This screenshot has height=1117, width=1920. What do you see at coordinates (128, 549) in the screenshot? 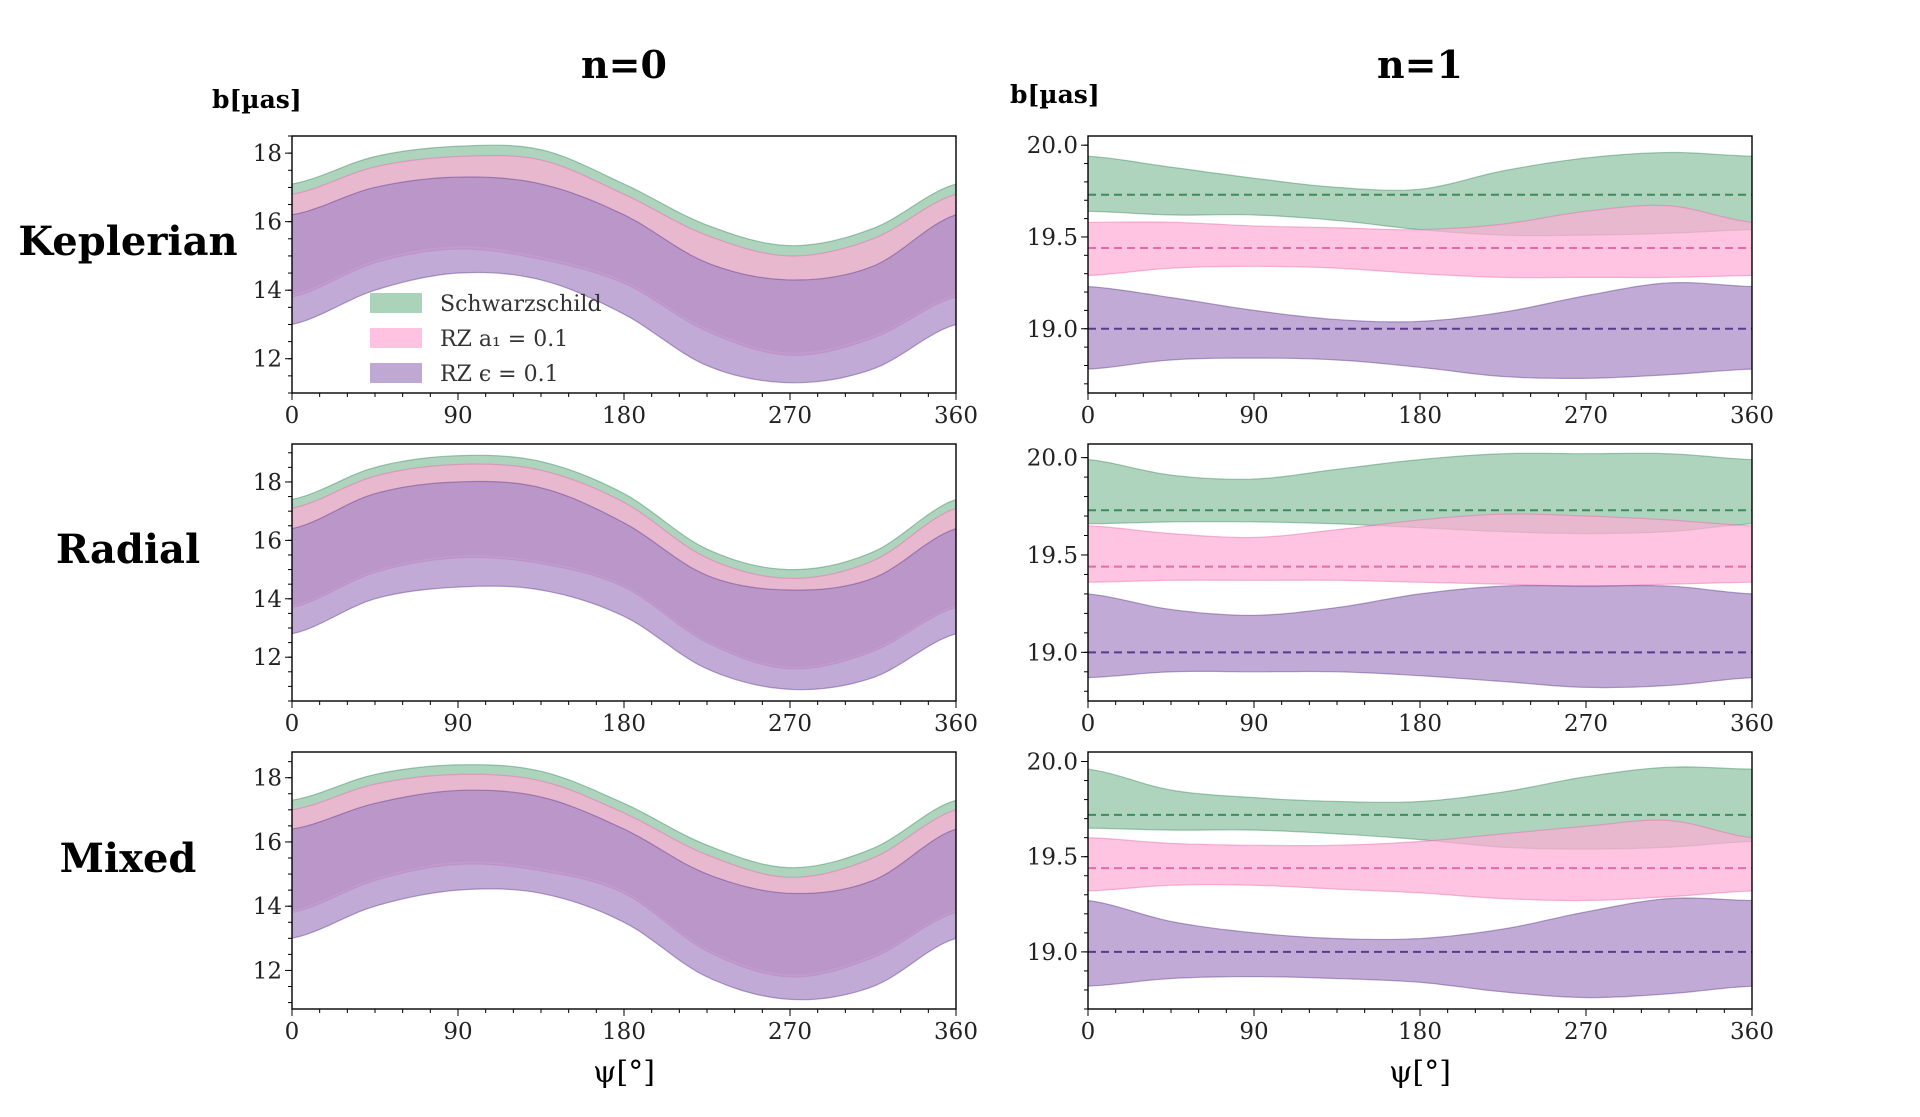
I see `row-label-radial: Radial` at bounding box center [128, 549].